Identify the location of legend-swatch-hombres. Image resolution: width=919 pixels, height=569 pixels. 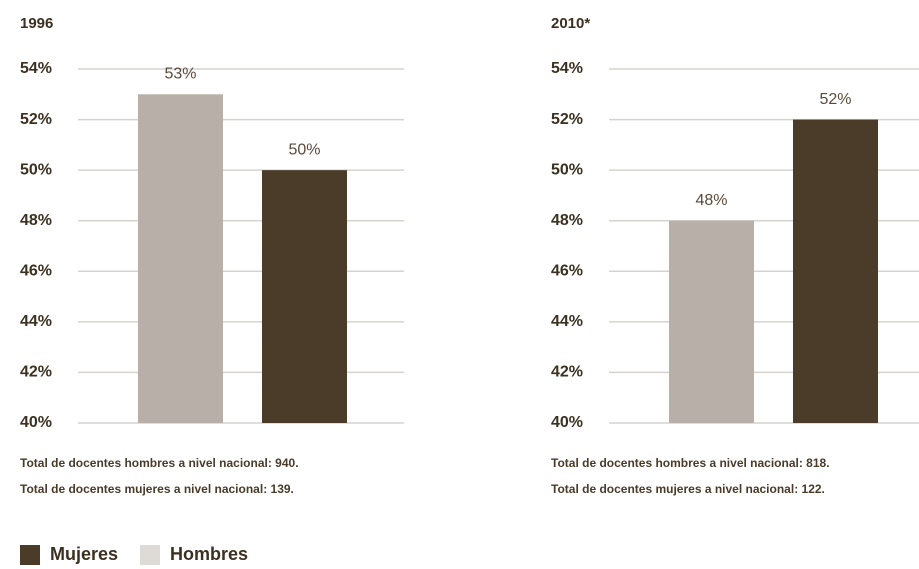
(150, 554).